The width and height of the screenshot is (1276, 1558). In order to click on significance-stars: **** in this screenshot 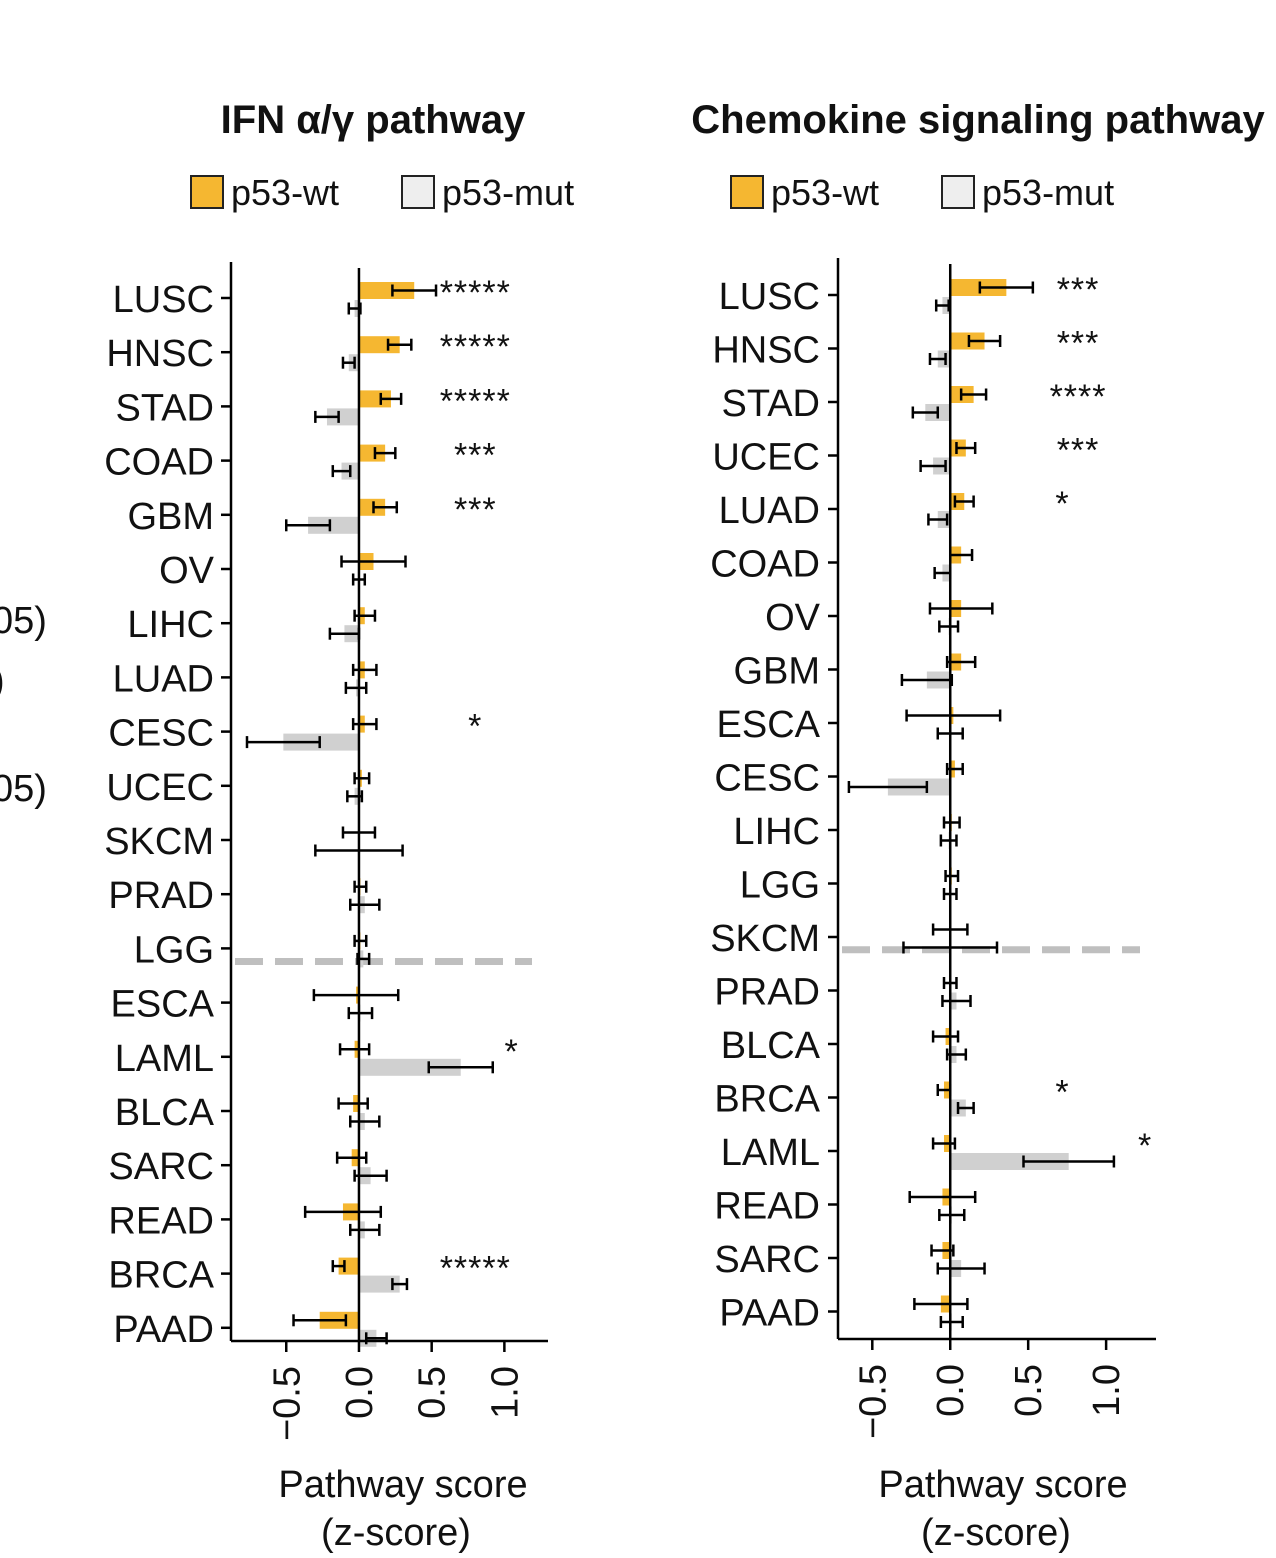, I will do `click(1078, 397)`.